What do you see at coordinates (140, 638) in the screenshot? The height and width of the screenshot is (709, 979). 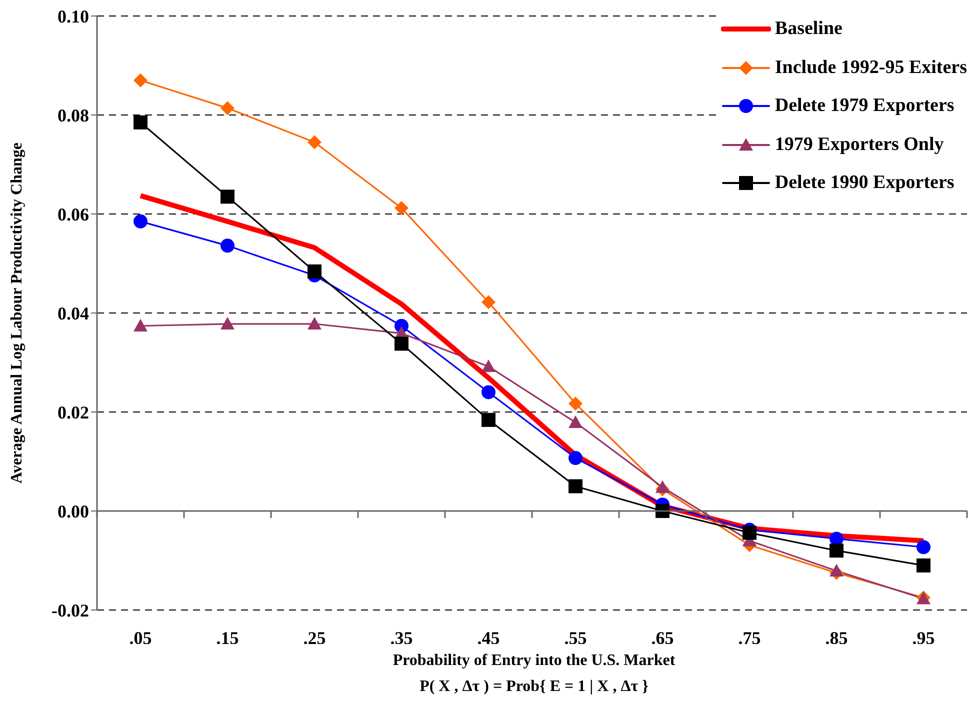 I see `x-tick-label: .05` at bounding box center [140, 638].